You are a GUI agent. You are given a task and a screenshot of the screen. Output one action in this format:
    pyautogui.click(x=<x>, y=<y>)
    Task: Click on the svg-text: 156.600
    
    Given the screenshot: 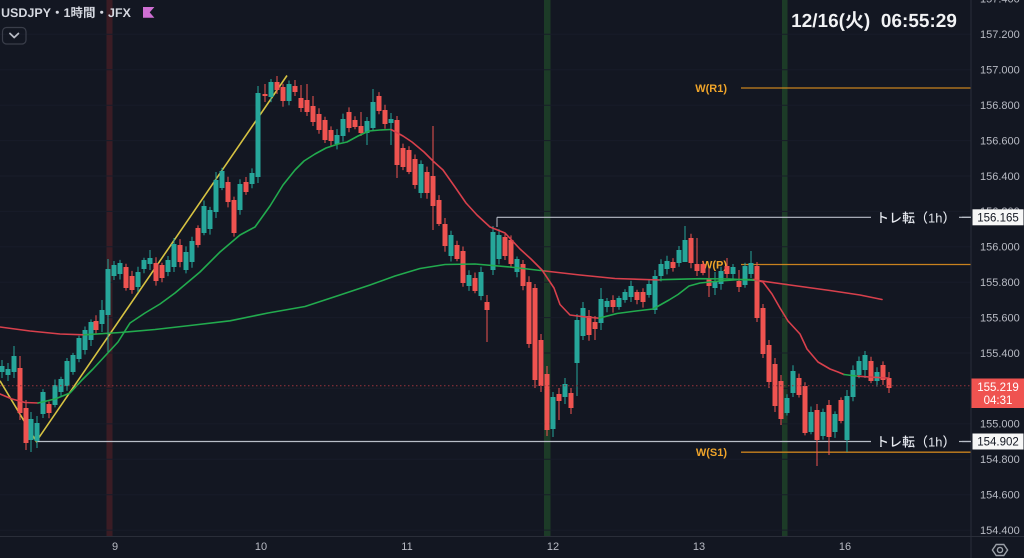 What is the action you would take?
    pyautogui.click(x=1000, y=141)
    